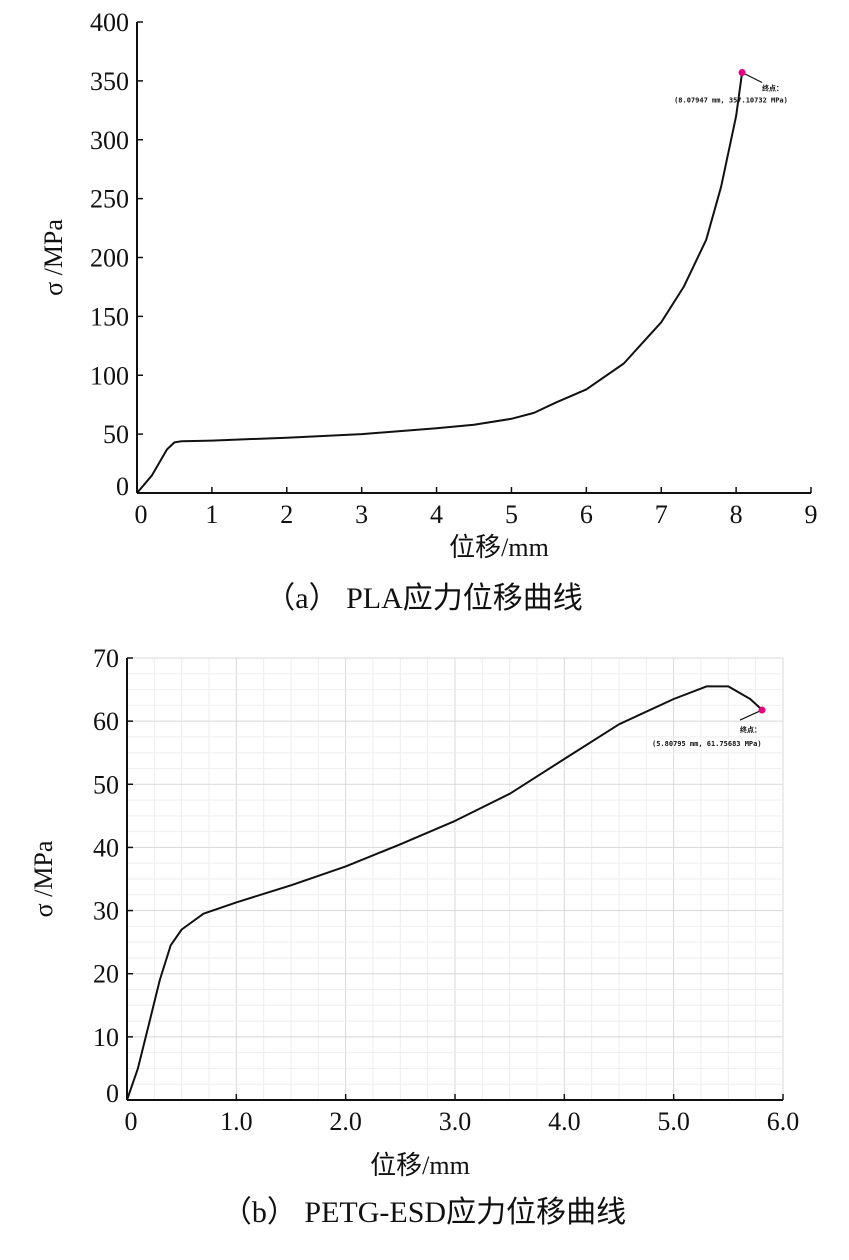  Describe the element at coordinates (361, 514) in the screenshot. I see `x-tick-label: 3` at that location.